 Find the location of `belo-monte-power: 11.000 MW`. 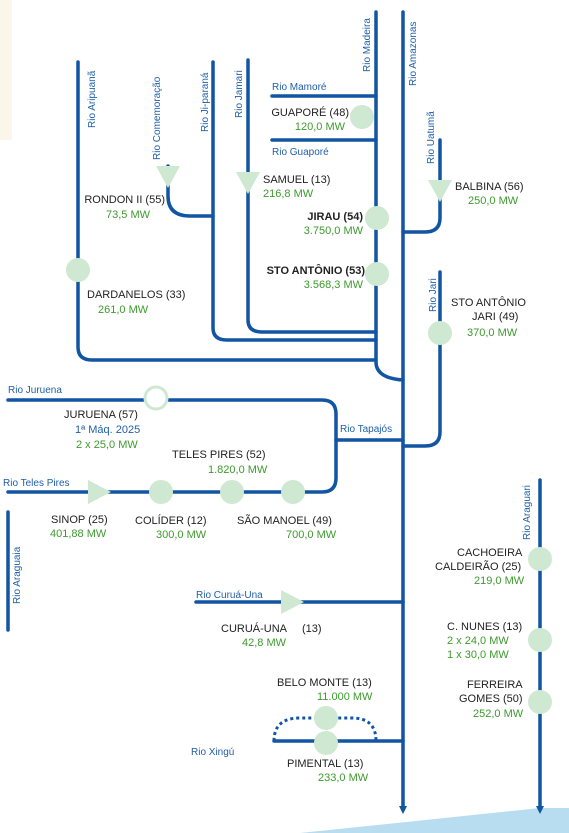

belo-monte-power: 11.000 MW is located at coordinates (345, 697).